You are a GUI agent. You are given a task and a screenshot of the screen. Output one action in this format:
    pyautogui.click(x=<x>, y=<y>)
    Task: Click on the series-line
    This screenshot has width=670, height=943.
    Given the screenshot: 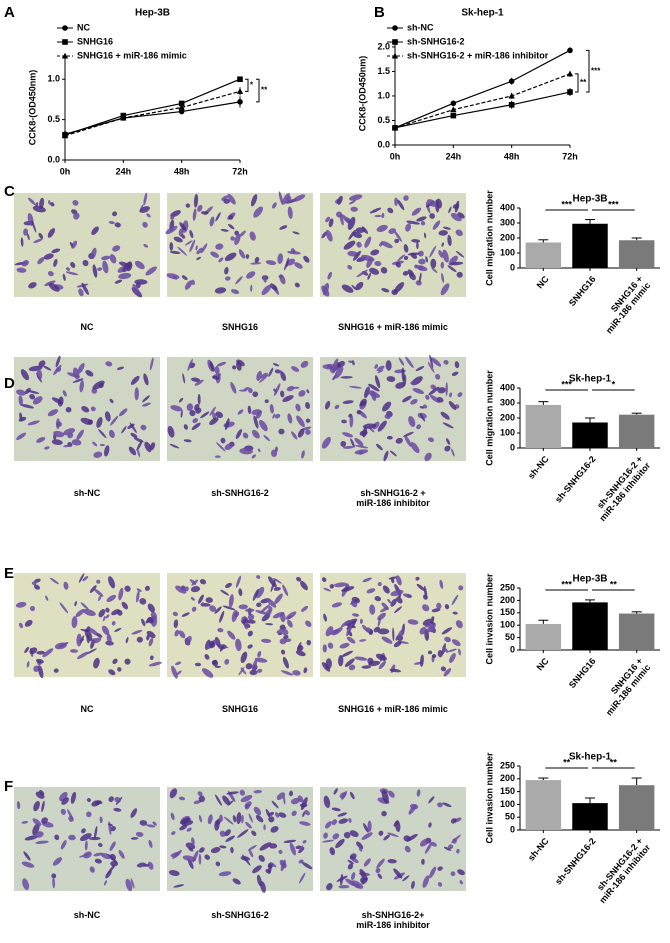 What is the action you would take?
    pyautogui.click(x=482, y=89)
    